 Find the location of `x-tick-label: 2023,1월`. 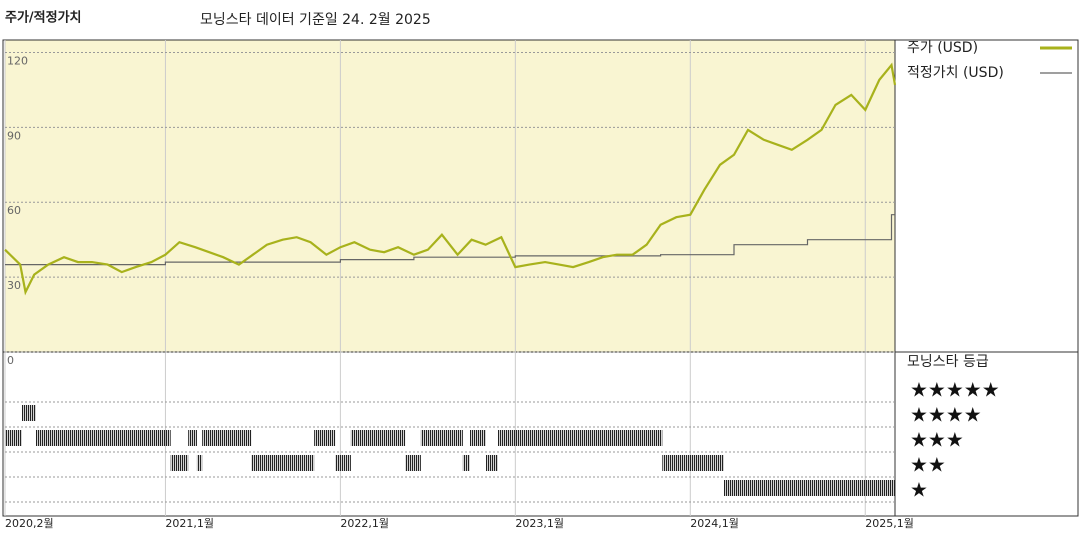

x-tick-label: 2023,1월 is located at coordinates (539, 523).